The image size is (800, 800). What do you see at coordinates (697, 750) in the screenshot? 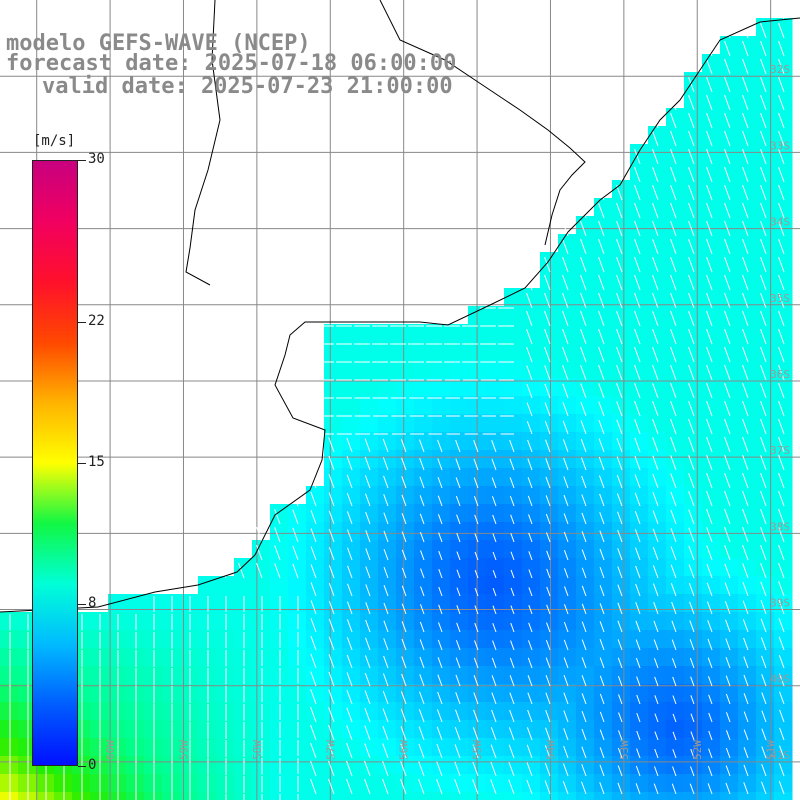
I see `lon-label: 52W` at bounding box center [697, 750].